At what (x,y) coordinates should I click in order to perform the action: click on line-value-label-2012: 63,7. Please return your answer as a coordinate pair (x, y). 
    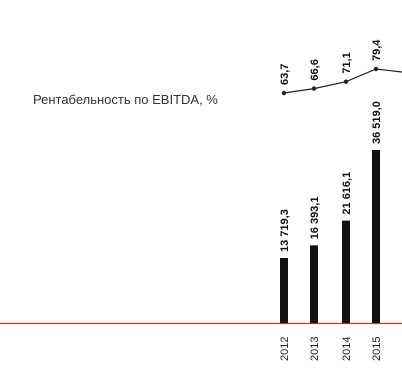
    Looking at the image, I should click on (285, 74).